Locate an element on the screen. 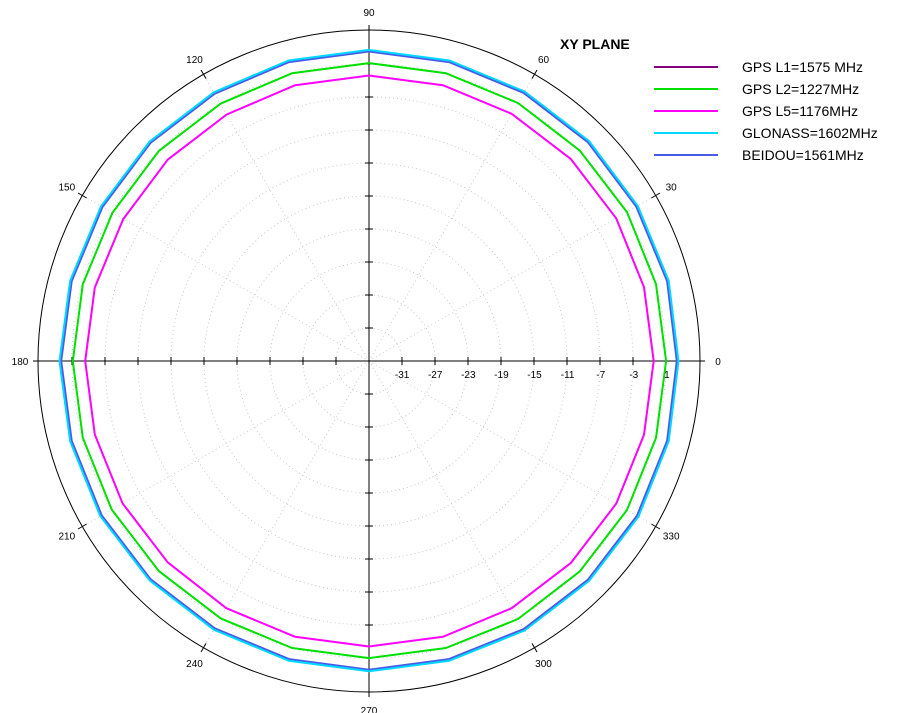  radial-tick-label: -11 is located at coordinates (568, 375).